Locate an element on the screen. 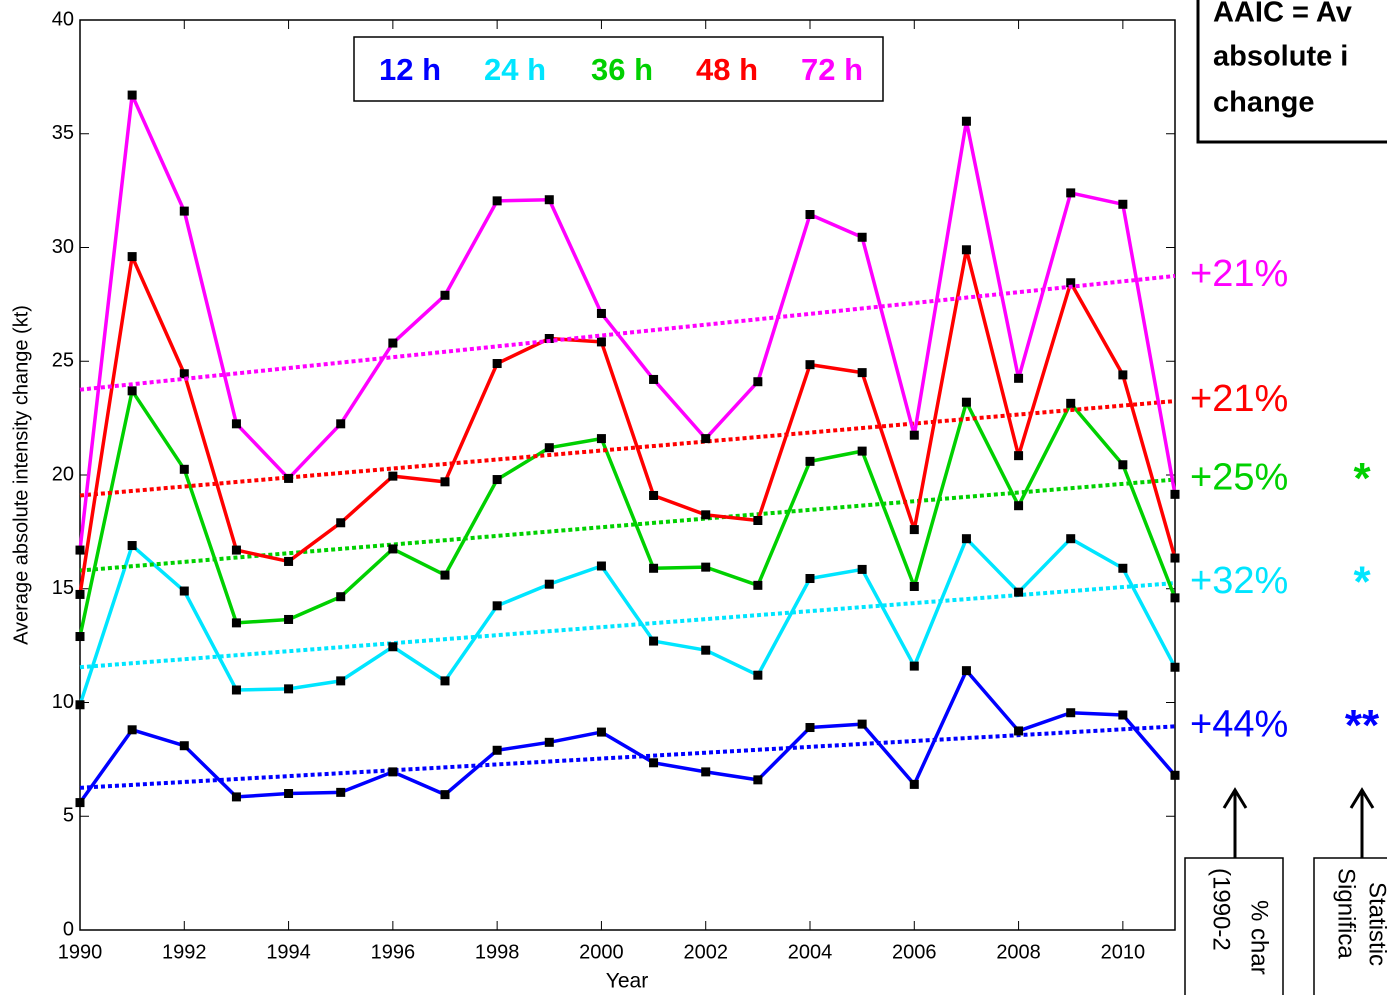 Image resolution: width=1387 pixels, height=1000 pixels. x-tick-label: 1990 is located at coordinates (80, 952).